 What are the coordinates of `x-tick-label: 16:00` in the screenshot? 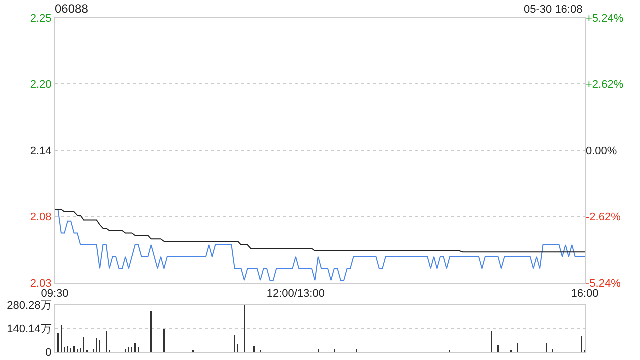 It's located at (585, 294).